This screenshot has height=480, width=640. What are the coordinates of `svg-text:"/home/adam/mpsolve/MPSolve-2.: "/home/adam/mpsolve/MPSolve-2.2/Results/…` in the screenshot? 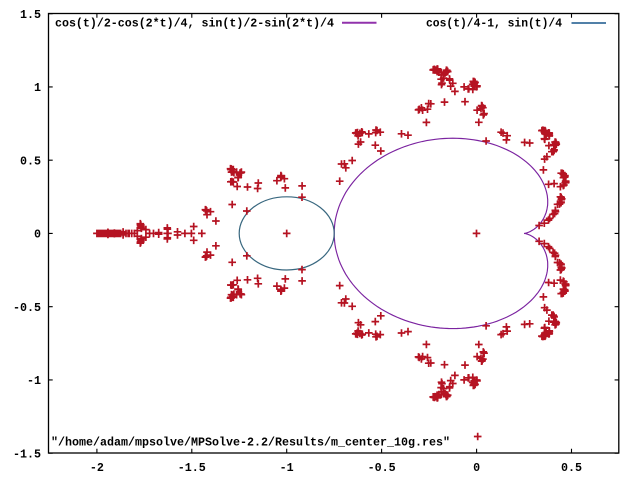 It's located at (250, 442).